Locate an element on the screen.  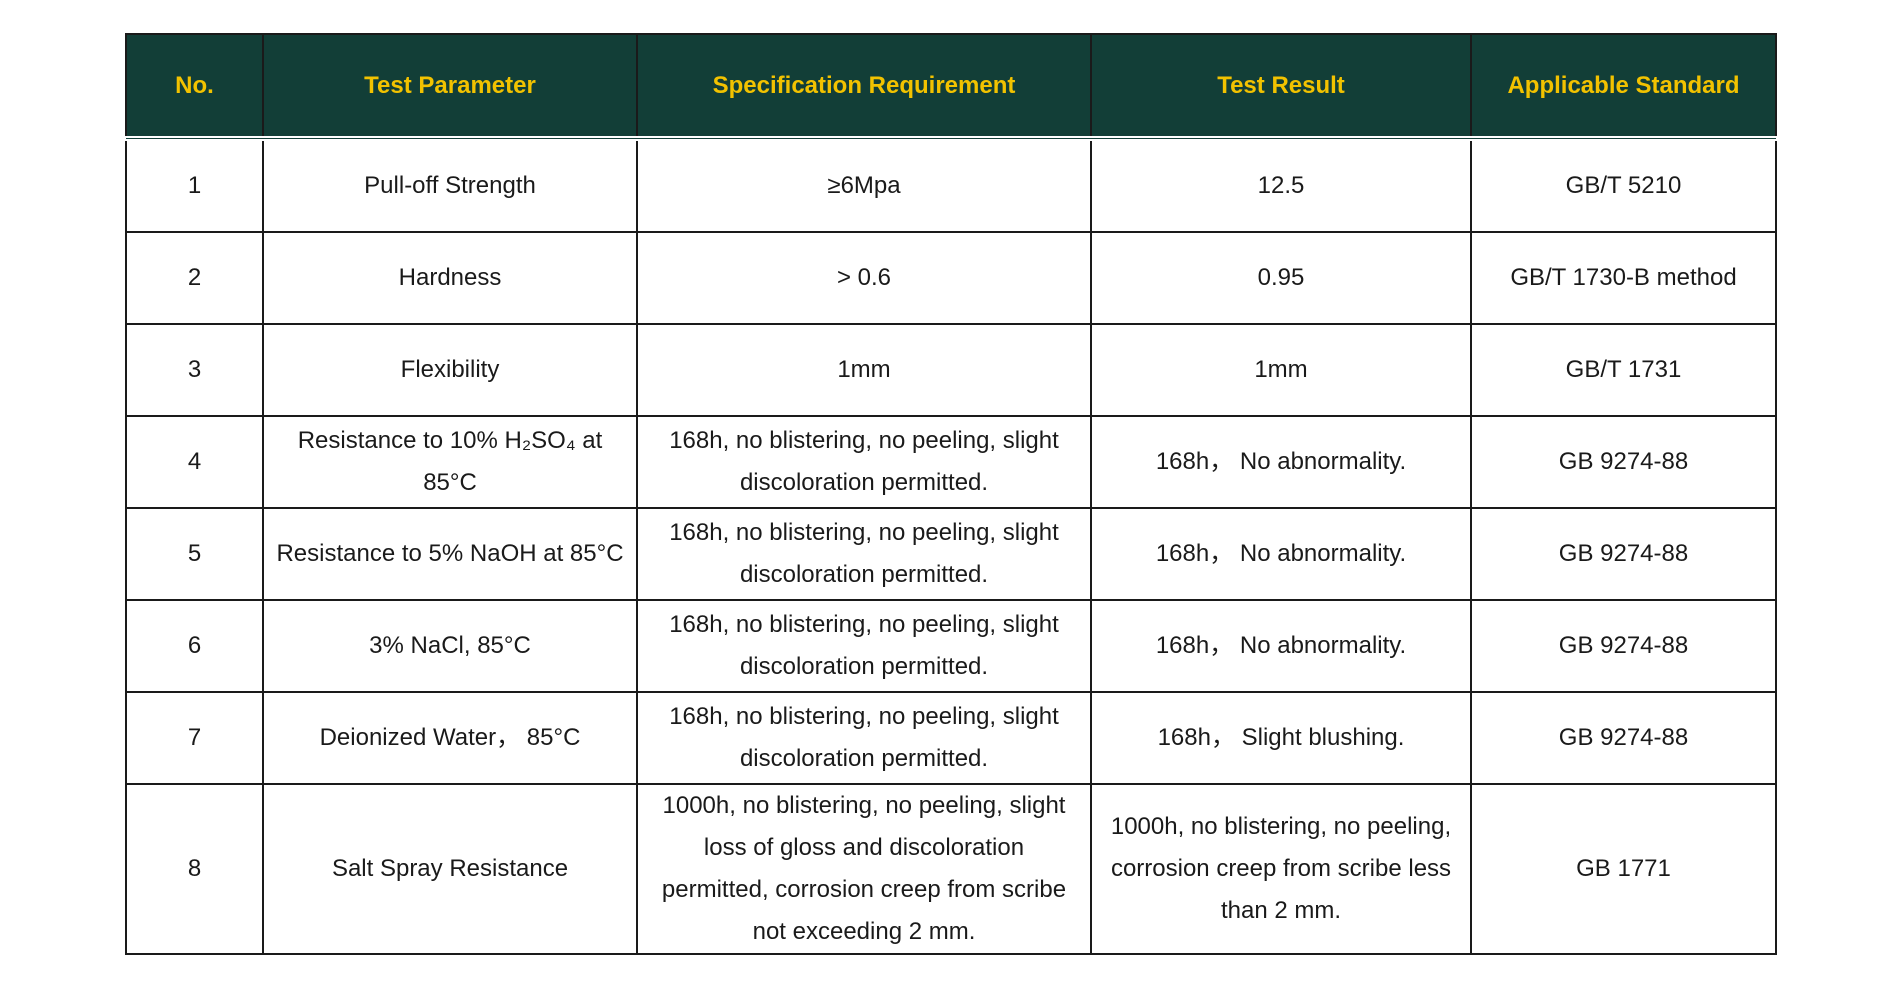
cell-test-result: 1mm is located at coordinates (1281, 370).